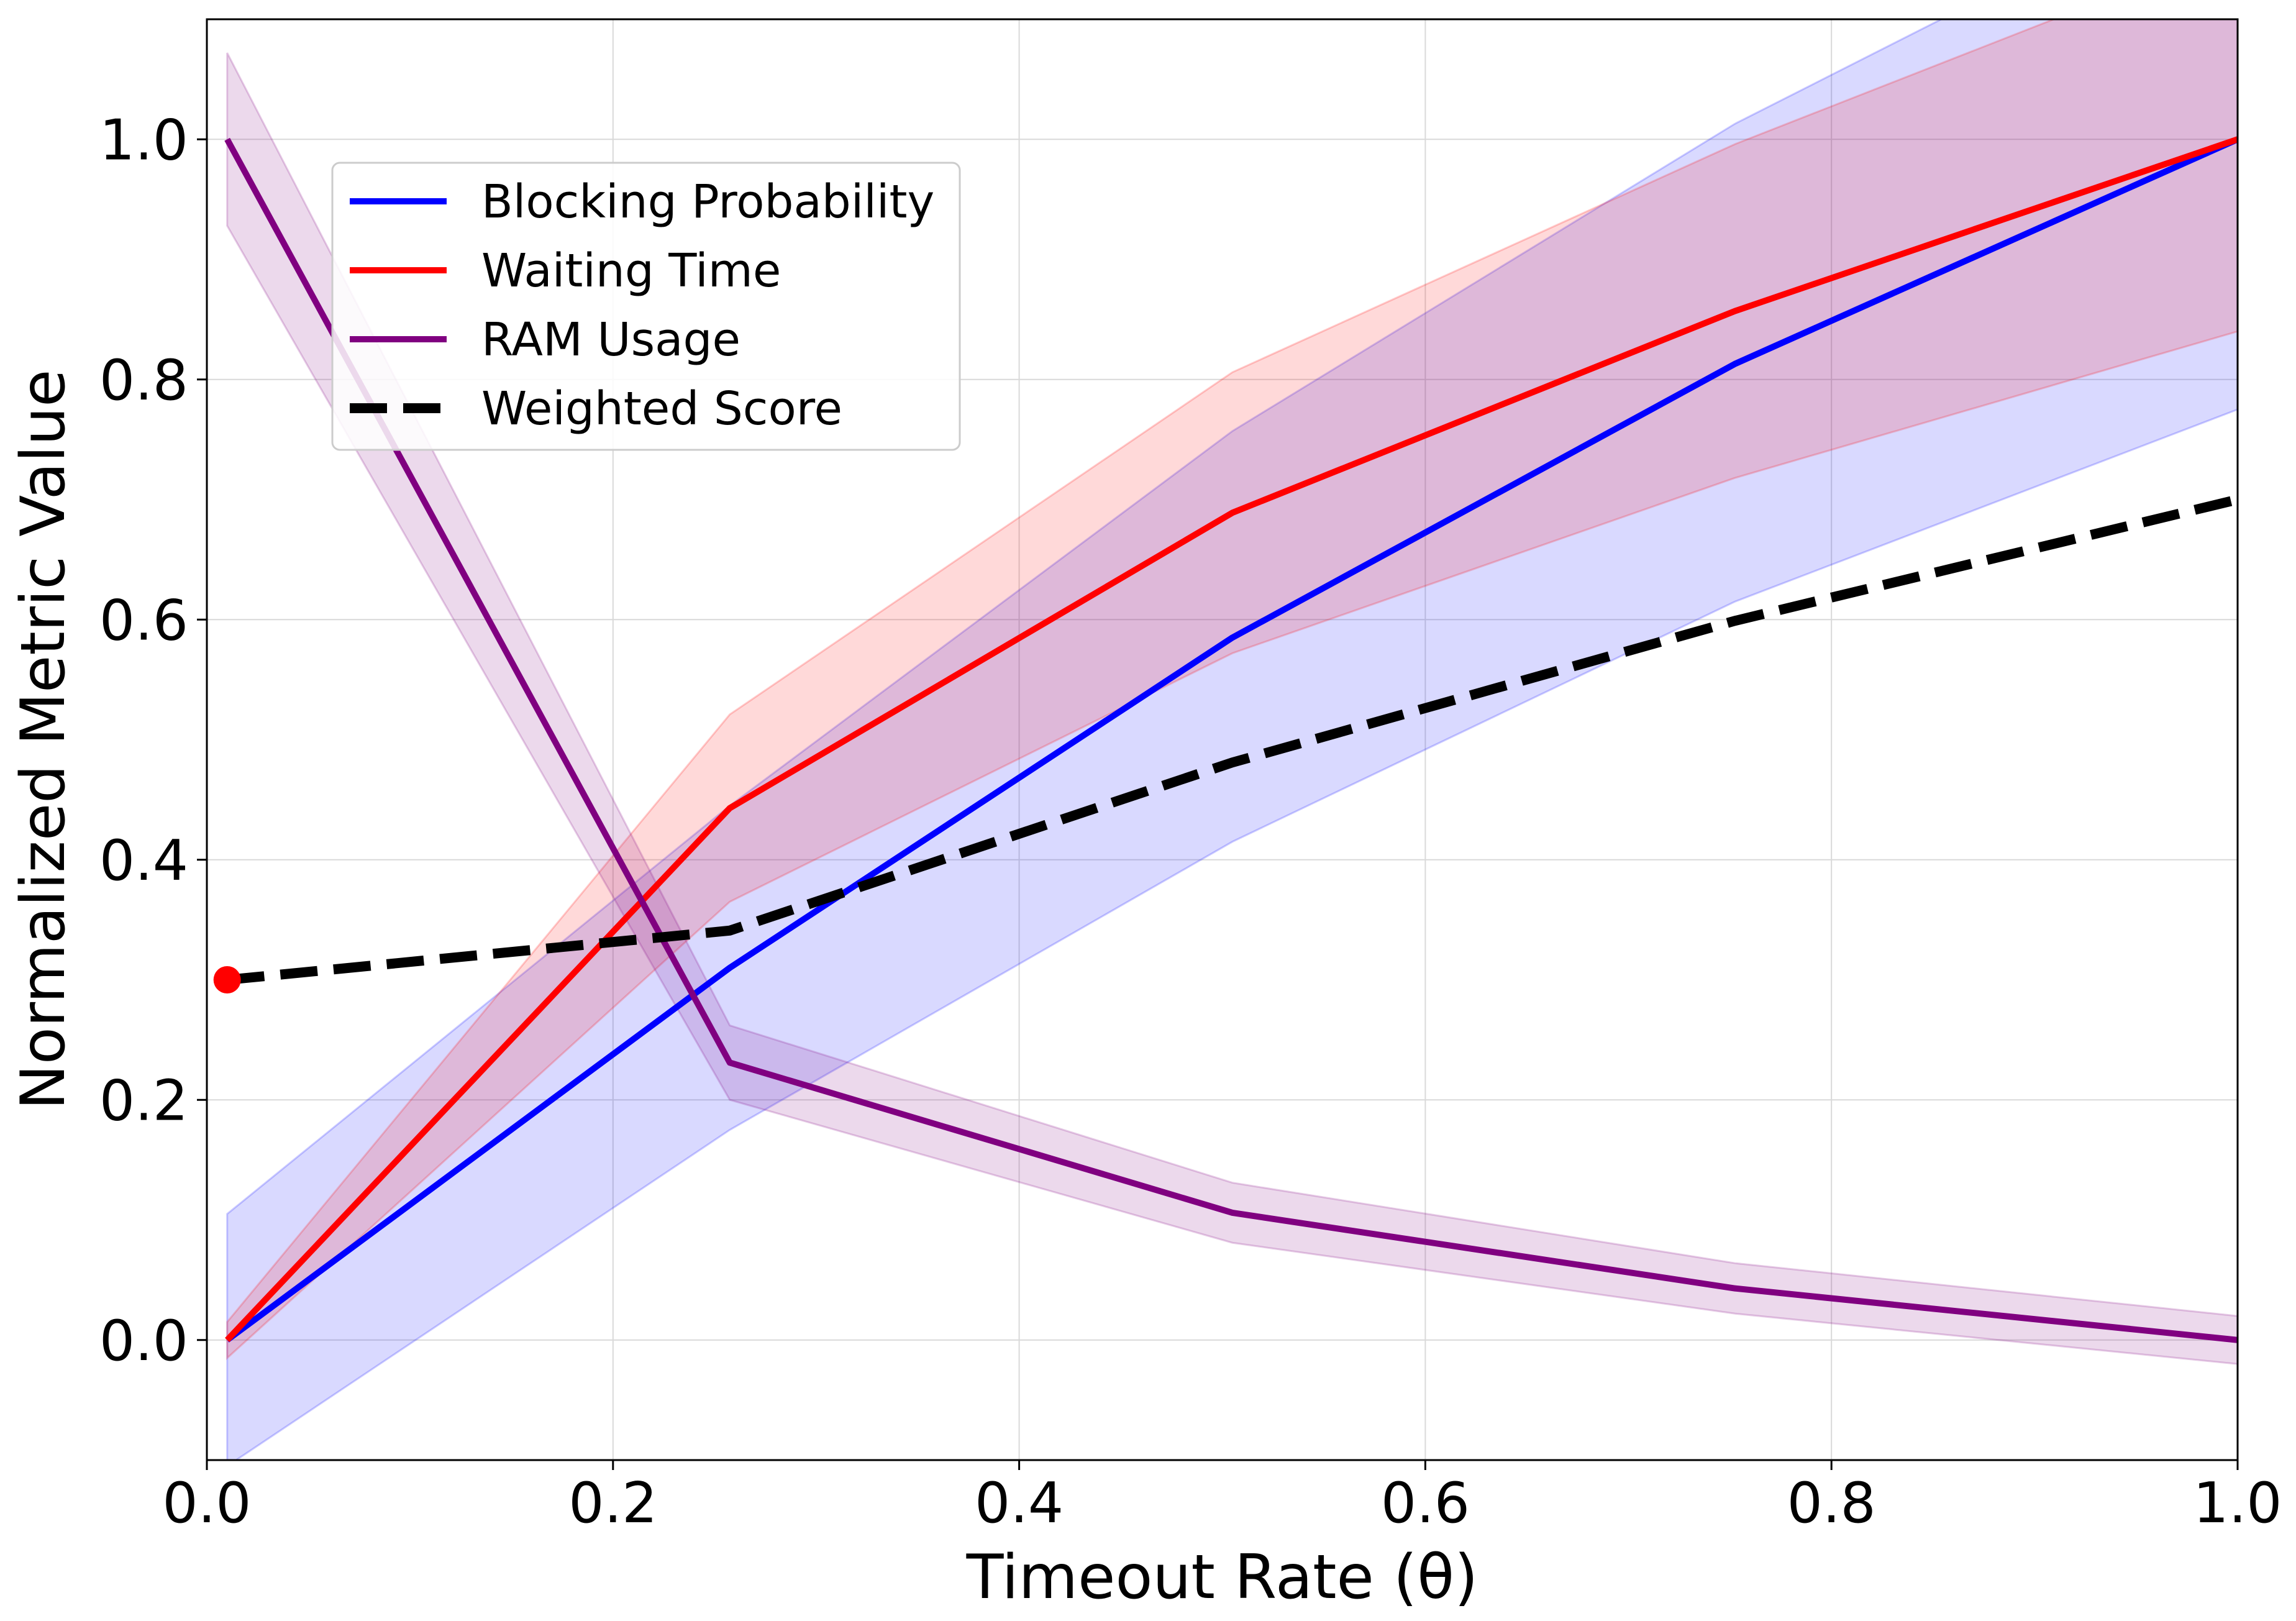 The width and height of the screenshot is (2296, 1621). I want to click on x-tick-label: 0.2, so click(612, 1504).